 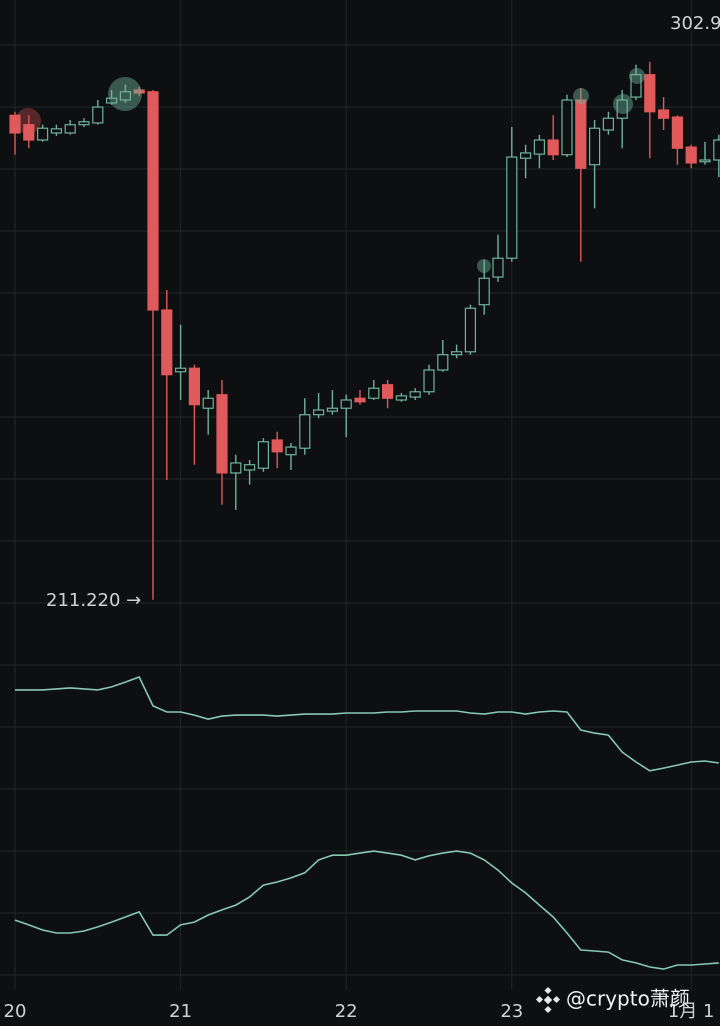 I want to click on last-price-label: 302.9, so click(x=695, y=23).